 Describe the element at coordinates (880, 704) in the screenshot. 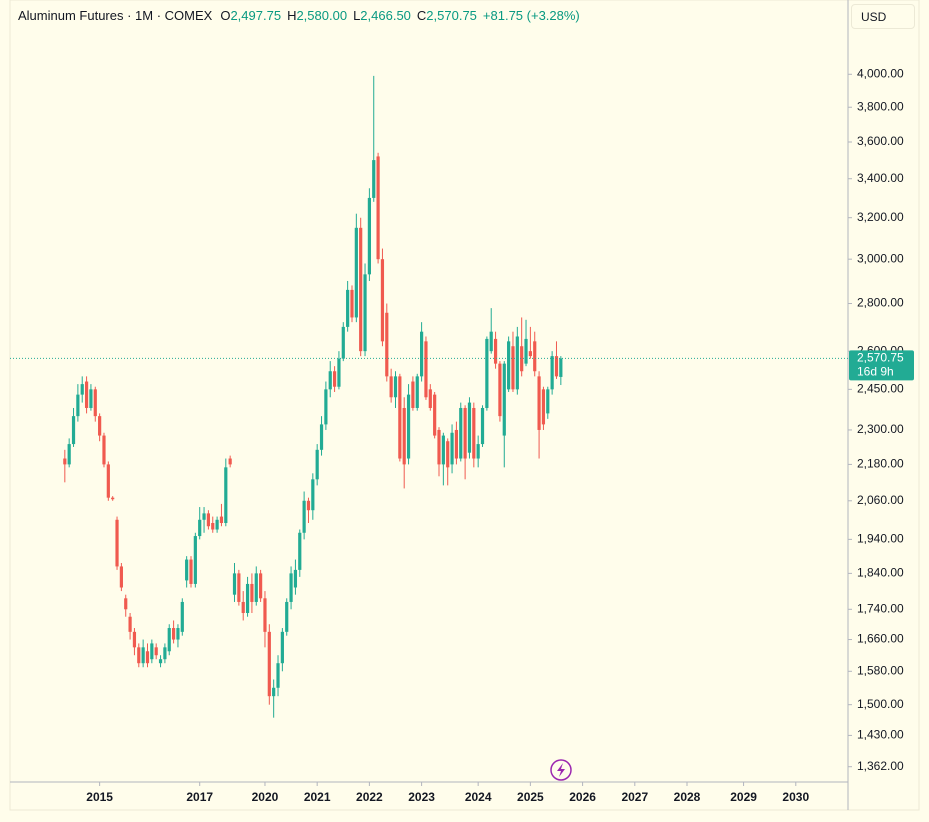

I see `y-tick-label: 1,500.00` at that location.